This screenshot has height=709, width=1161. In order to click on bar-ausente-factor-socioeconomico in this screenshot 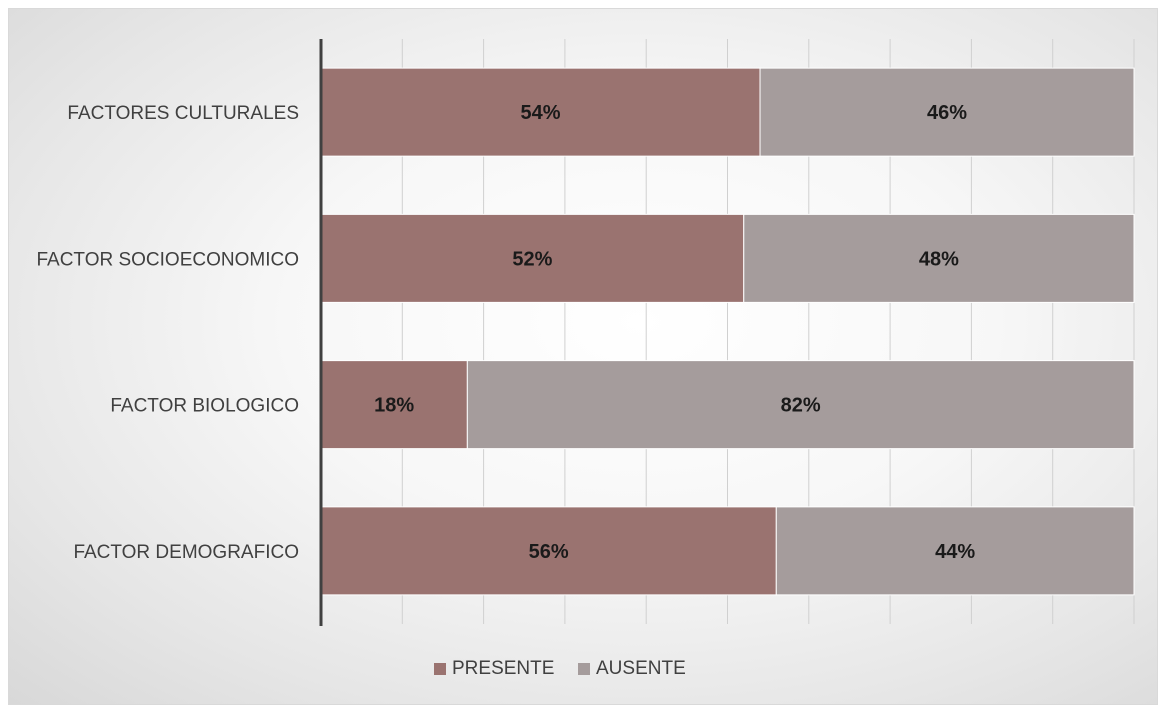, I will do `click(939, 258)`.